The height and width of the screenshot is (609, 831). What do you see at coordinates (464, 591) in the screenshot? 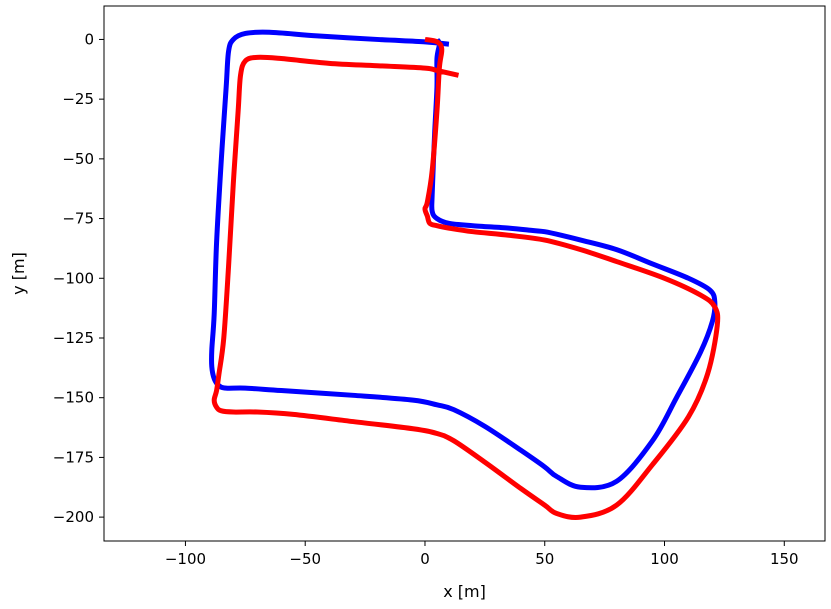
I see `x-axis-label: x [m]` at bounding box center [464, 591].